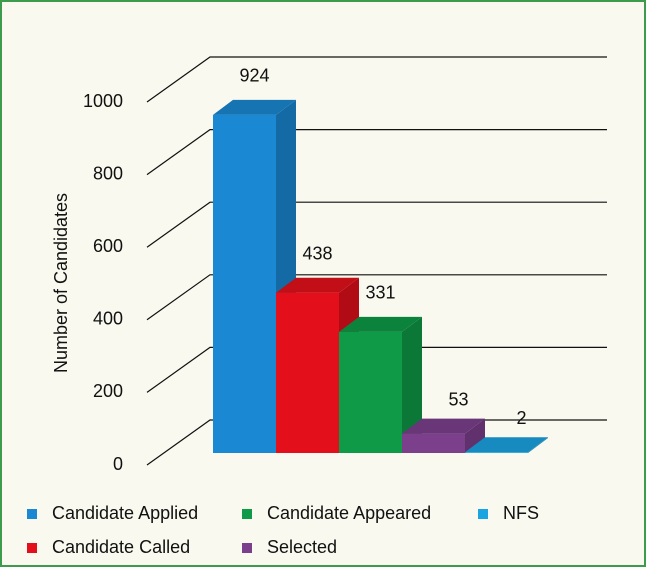 This screenshot has height=567, width=646. I want to click on y-tick-label: 1000, so click(103, 101).